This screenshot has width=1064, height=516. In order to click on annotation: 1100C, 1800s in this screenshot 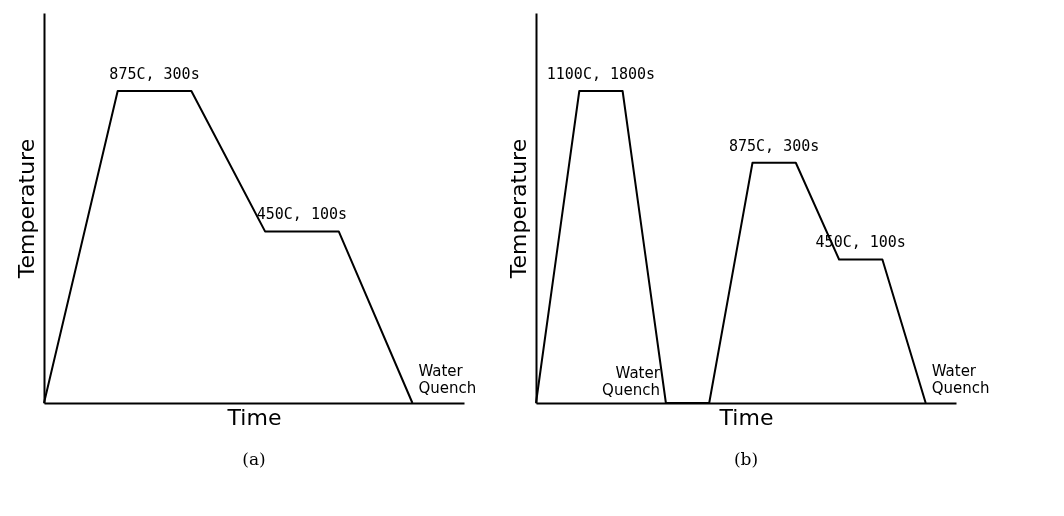, I will do `click(601, 74)`.